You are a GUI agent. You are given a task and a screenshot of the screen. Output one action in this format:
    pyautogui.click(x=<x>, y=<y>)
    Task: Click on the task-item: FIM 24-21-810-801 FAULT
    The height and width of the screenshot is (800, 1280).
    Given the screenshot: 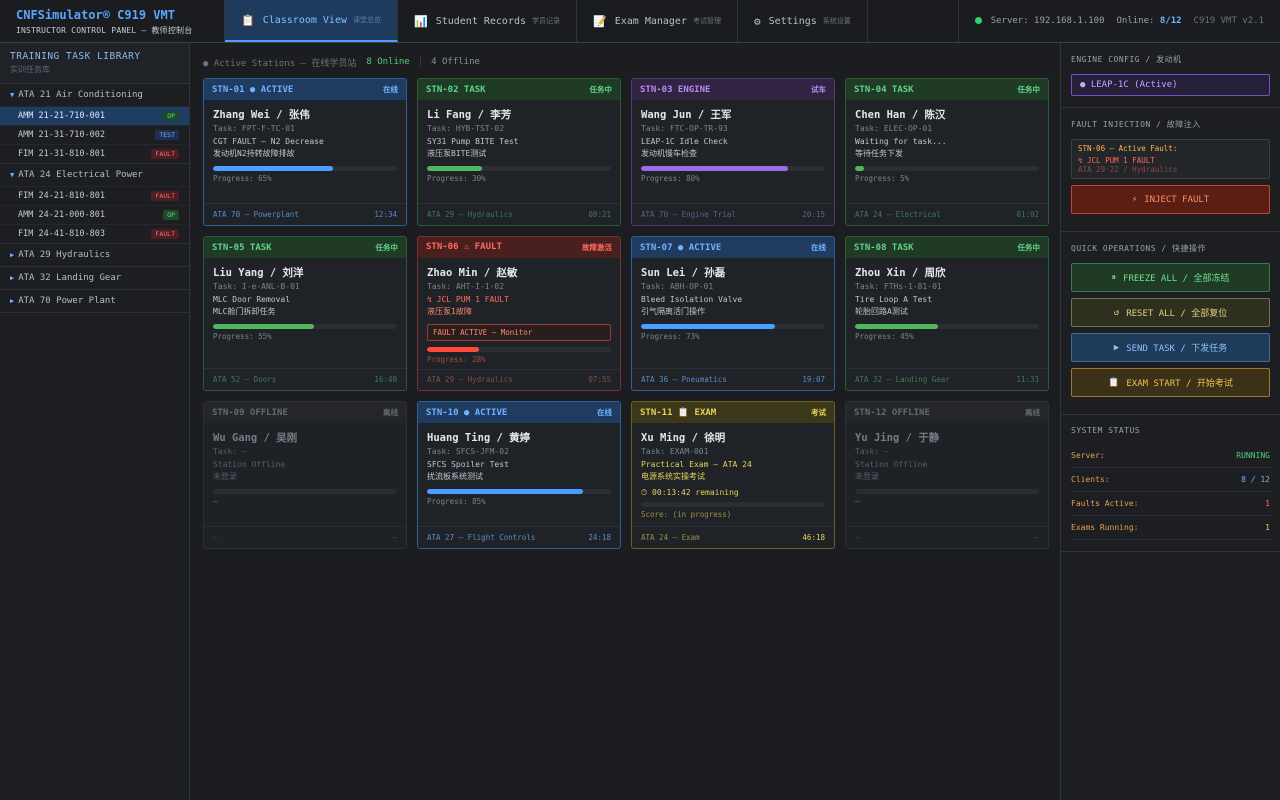 What is the action you would take?
    pyautogui.click(x=94, y=195)
    